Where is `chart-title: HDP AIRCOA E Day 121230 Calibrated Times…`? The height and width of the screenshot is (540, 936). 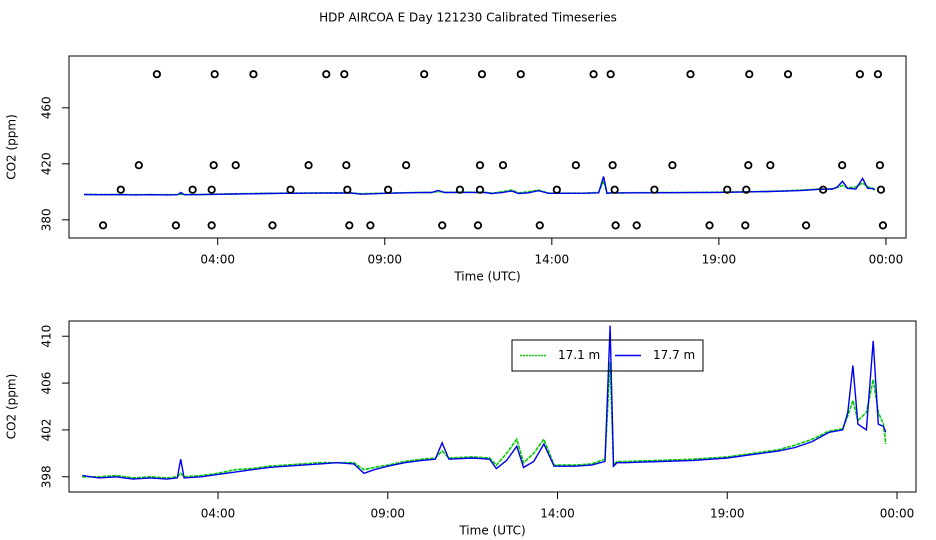 chart-title: HDP AIRCOA E Day 121230 Calibrated Times… is located at coordinates (468, 18).